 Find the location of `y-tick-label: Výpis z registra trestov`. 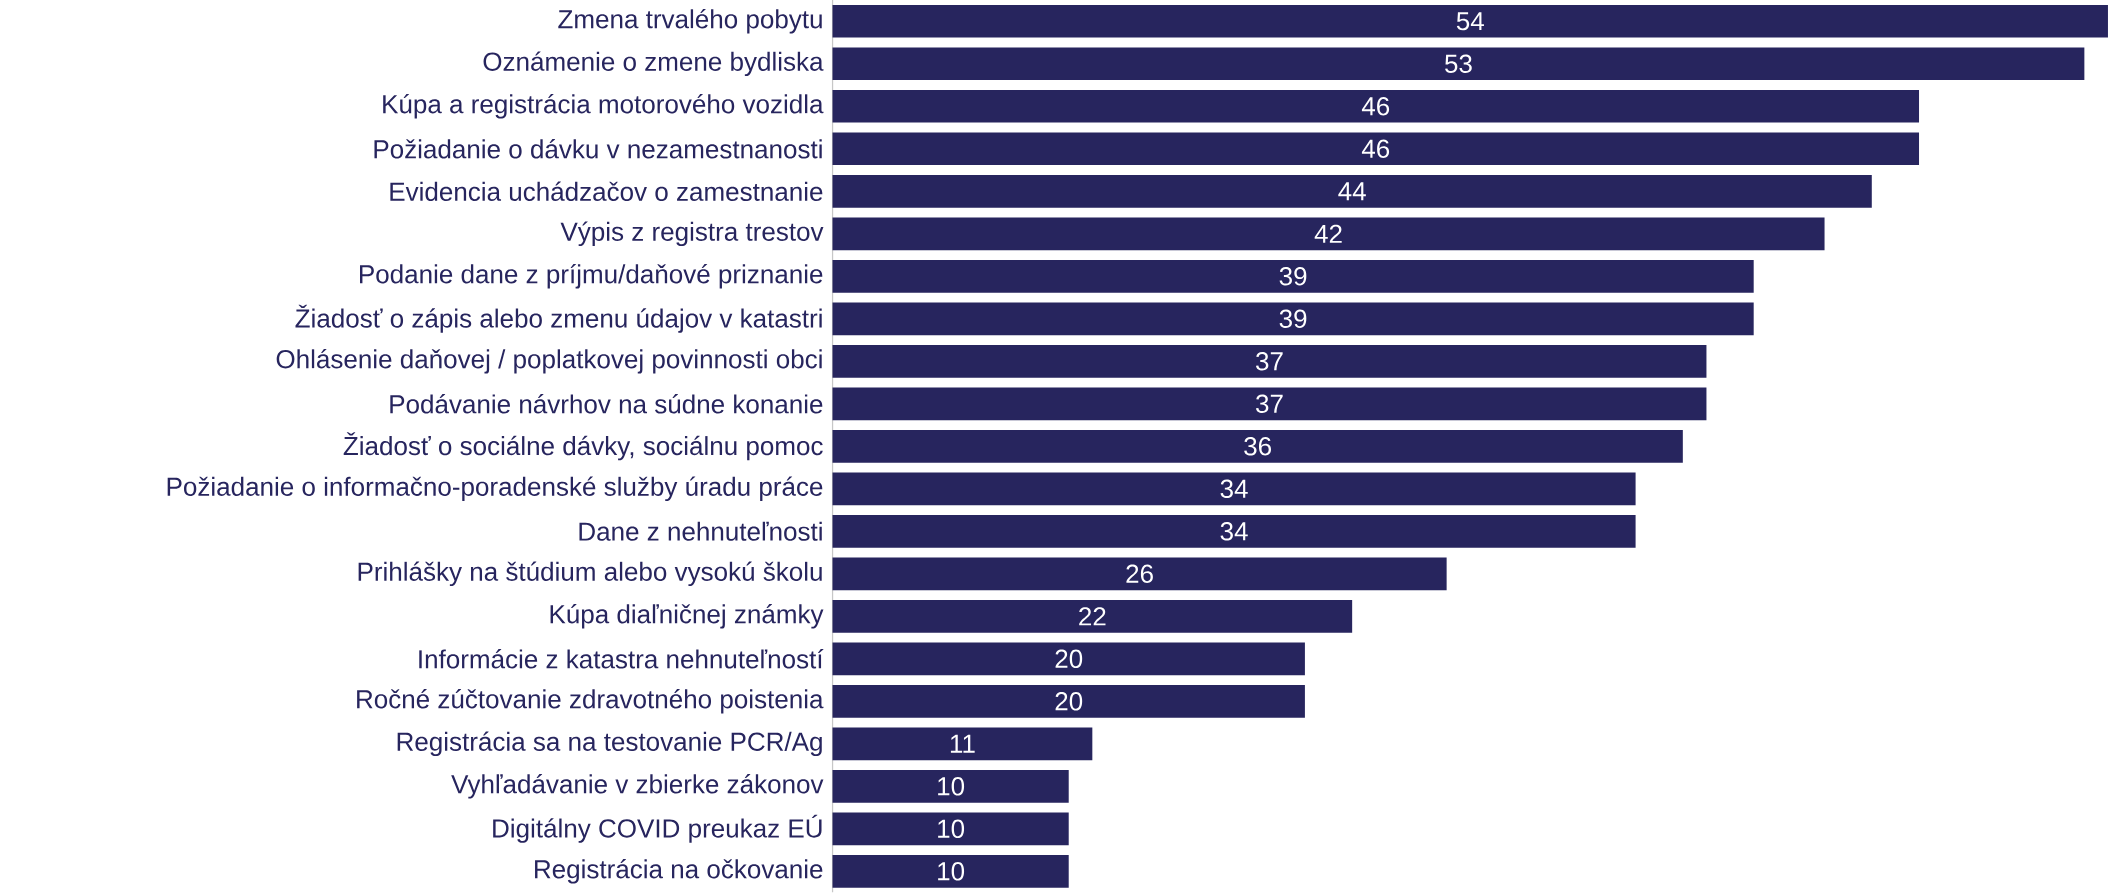

y-tick-label: Výpis z registra trestov is located at coordinates (692, 234).